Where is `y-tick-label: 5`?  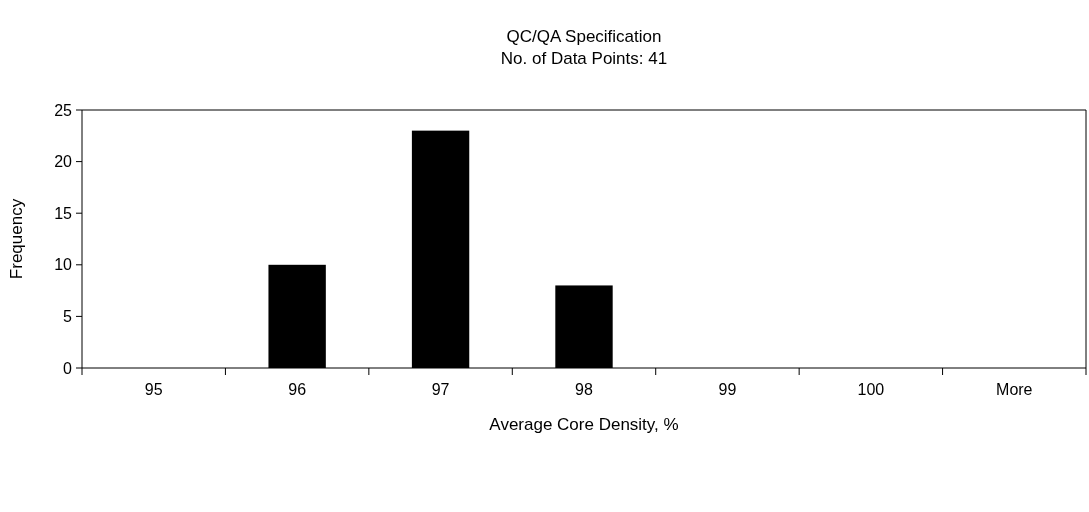
y-tick-label: 5 is located at coordinates (68, 316).